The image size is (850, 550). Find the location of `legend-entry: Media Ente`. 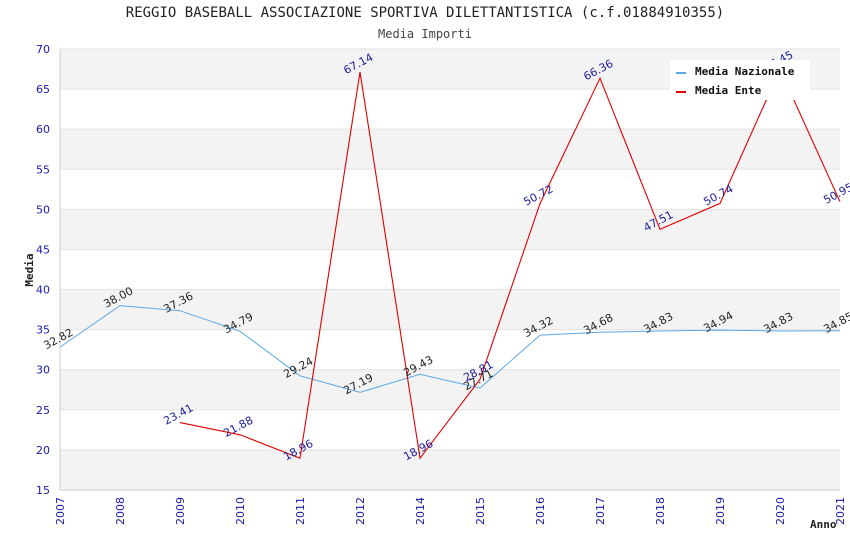

legend-entry: Media Ente is located at coordinates (728, 90).